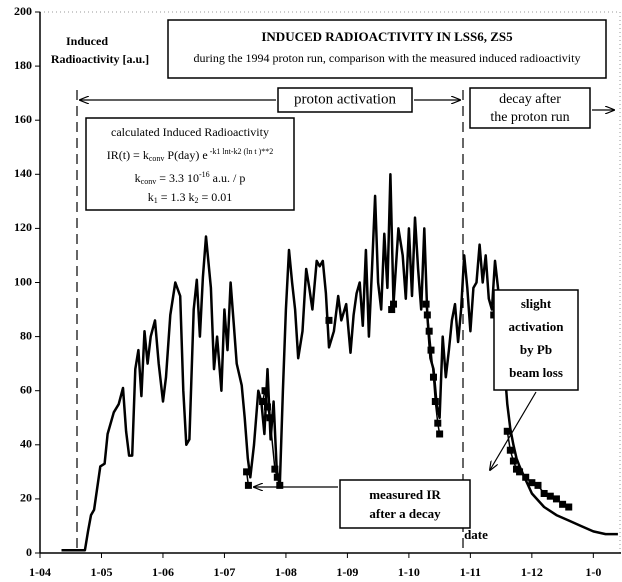 The width and height of the screenshot is (622, 582). What do you see at coordinates (530, 99) in the screenshot?
I see `annotation: decay after` at bounding box center [530, 99].